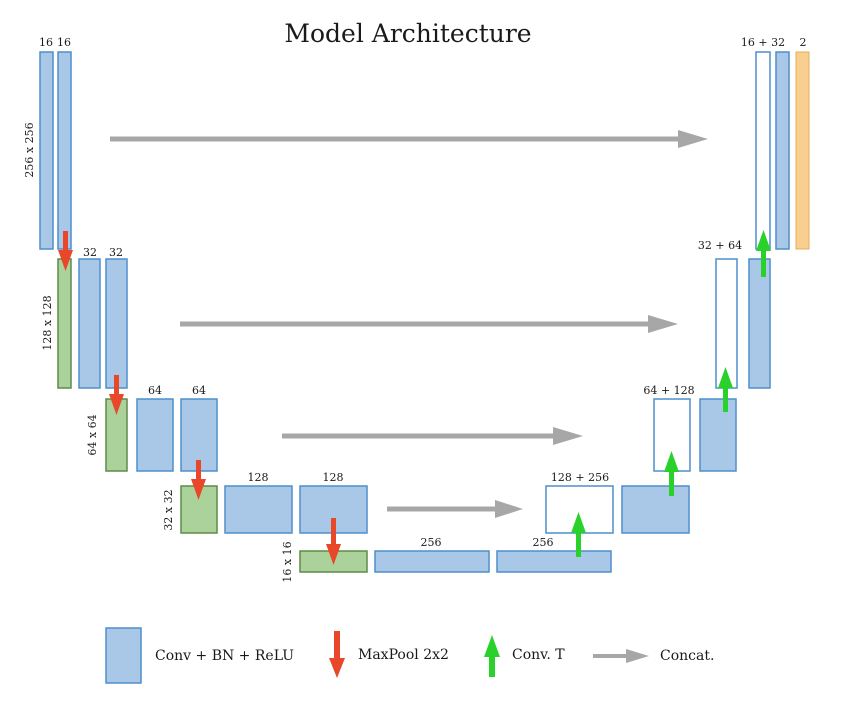 Image resolution: width=850 pixels, height=708 pixels. I want to click on page-title: Model Architecture, so click(407, 33).